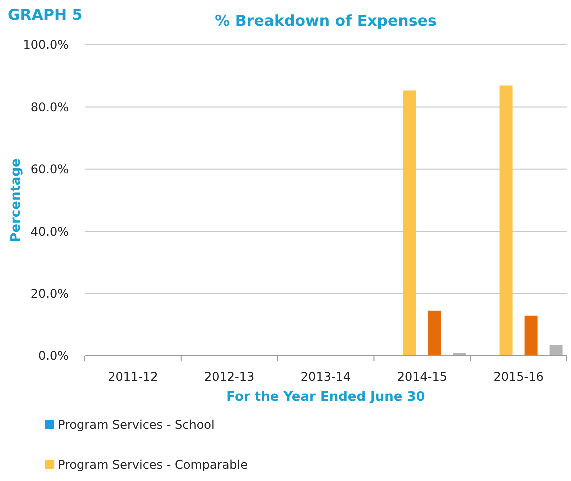 The height and width of the screenshot is (481, 571). Describe the element at coordinates (153, 465) in the screenshot. I see `legend-label: Program Services - Comparable` at that location.